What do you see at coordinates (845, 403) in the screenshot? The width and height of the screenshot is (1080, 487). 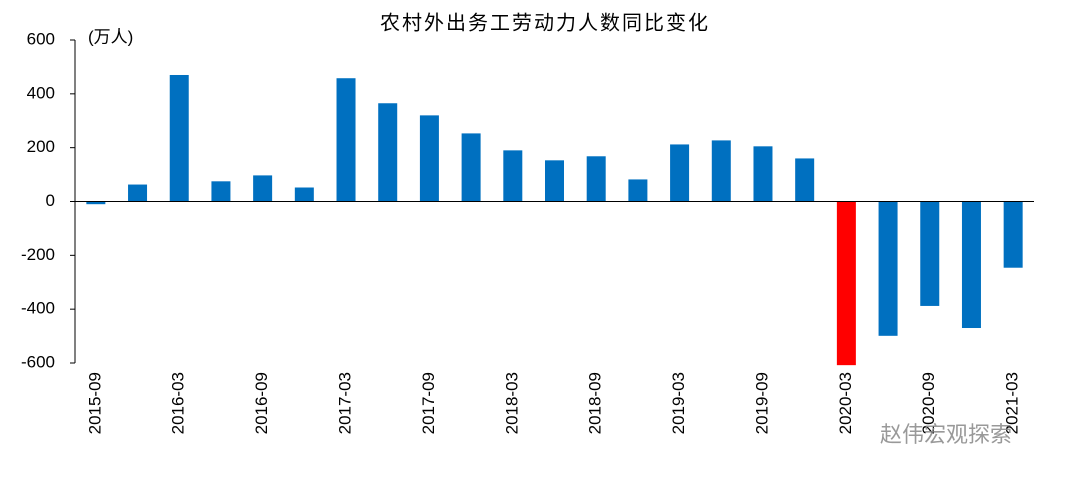 I see `x-tick-label: 2020-03` at bounding box center [845, 403].